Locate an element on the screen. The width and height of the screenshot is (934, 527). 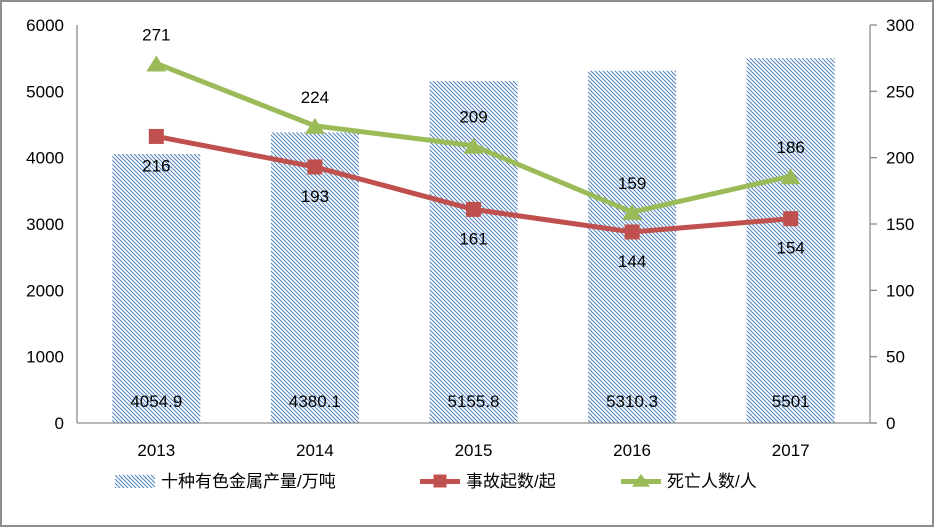
bar-value-label: 5501 is located at coordinates (791, 401).